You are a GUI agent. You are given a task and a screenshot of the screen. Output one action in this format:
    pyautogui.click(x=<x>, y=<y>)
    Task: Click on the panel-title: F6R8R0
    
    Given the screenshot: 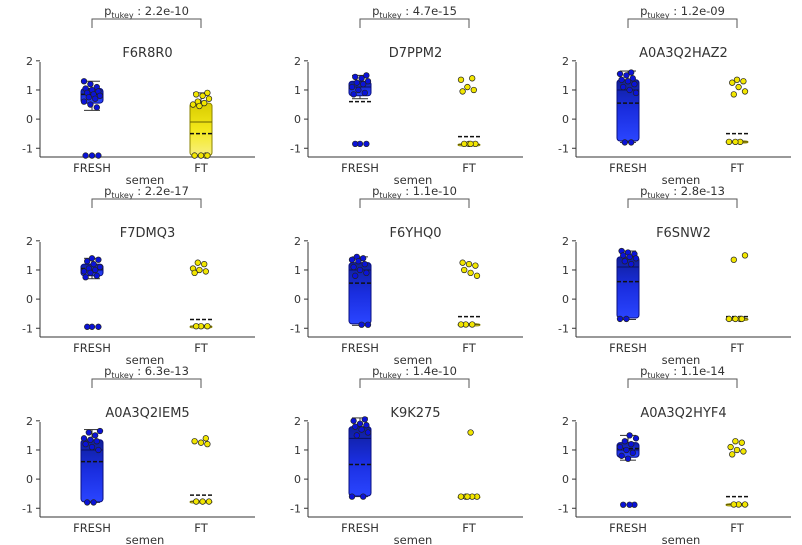 What is the action you would take?
    pyautogui.click(x=147, y=53)
    